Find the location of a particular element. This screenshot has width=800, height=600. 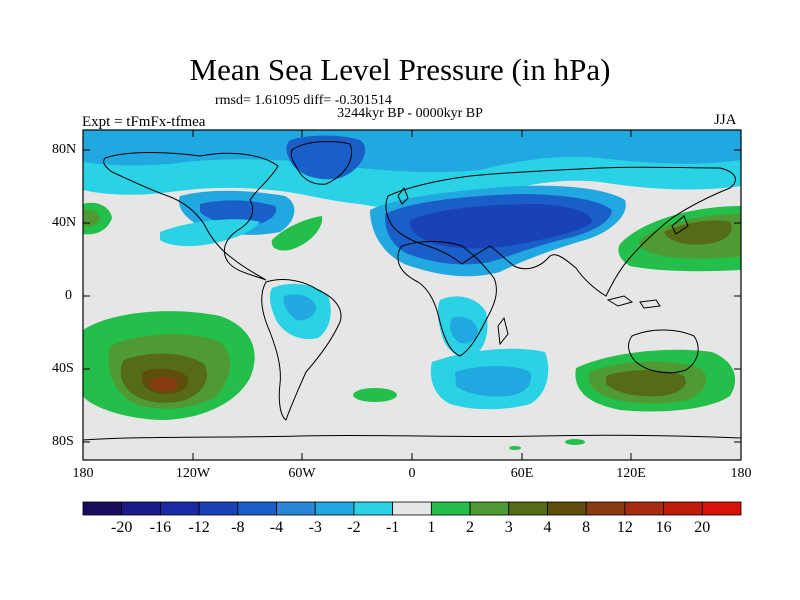

lon-label-180e: 180 is located at coordinates (741, 473).